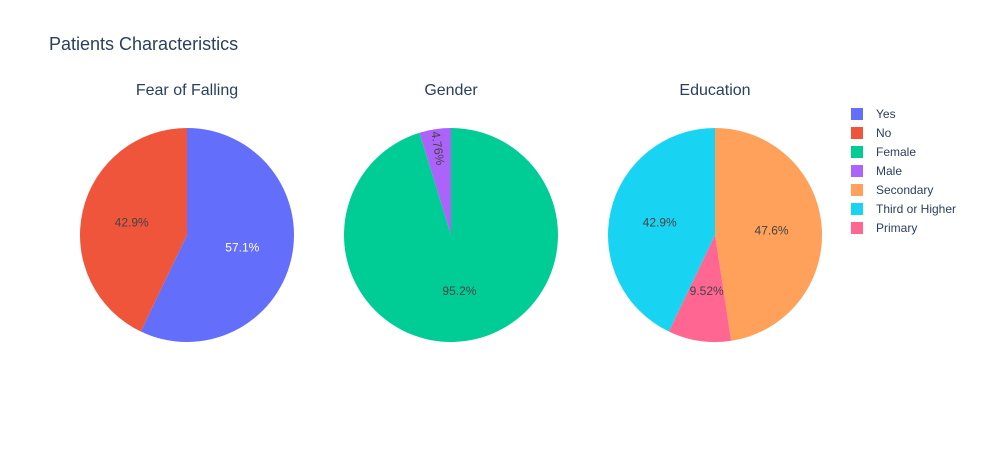 This screenshot has height=450, width=986. Describe the element at coordinates (889, 171) in the screenshot. I see `legend-label-male: Male` at that location.